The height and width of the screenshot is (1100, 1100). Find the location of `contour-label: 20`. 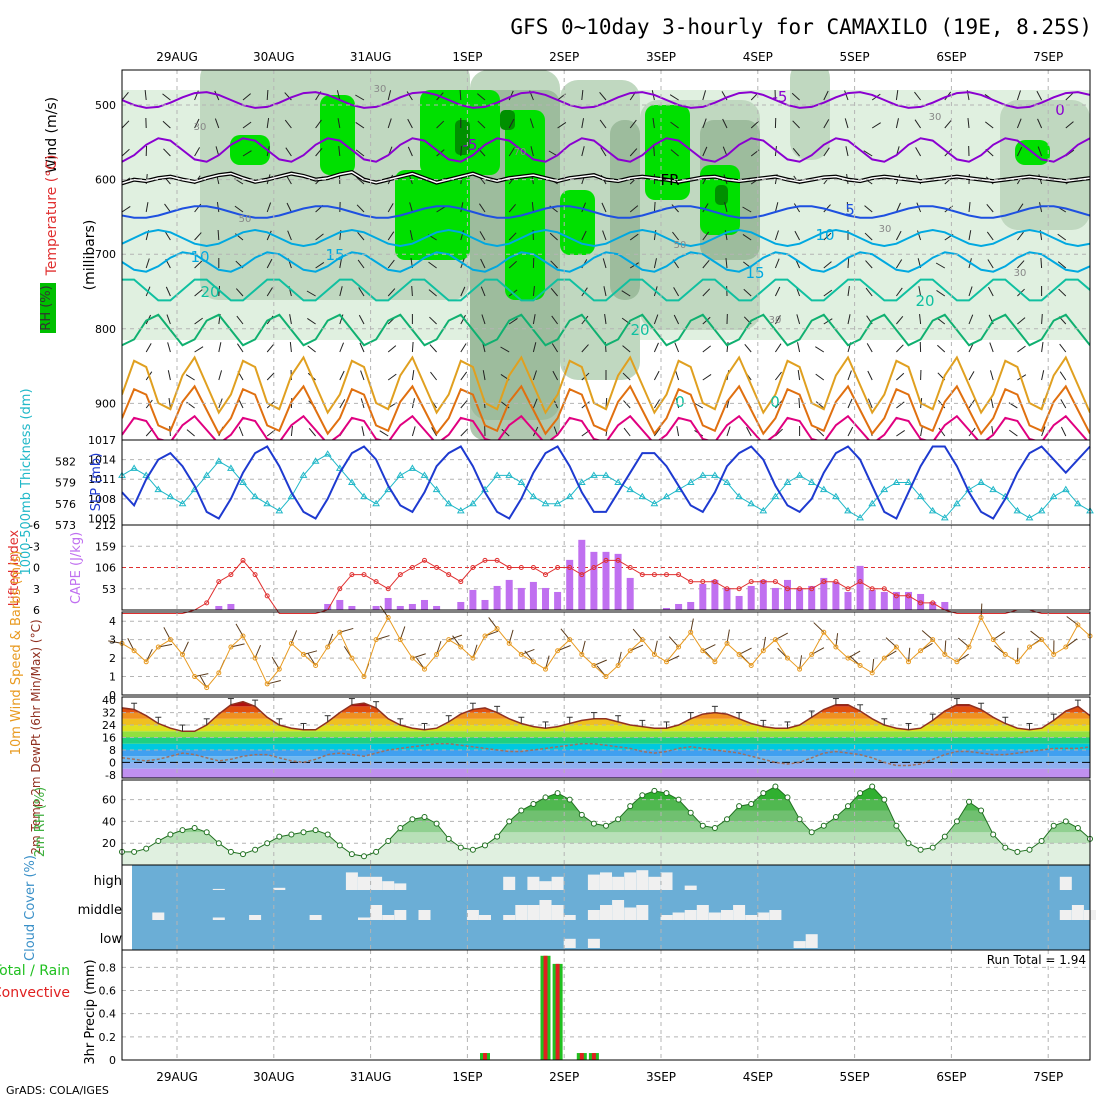

contour-label: 20 is located at coordinates (209, 292).